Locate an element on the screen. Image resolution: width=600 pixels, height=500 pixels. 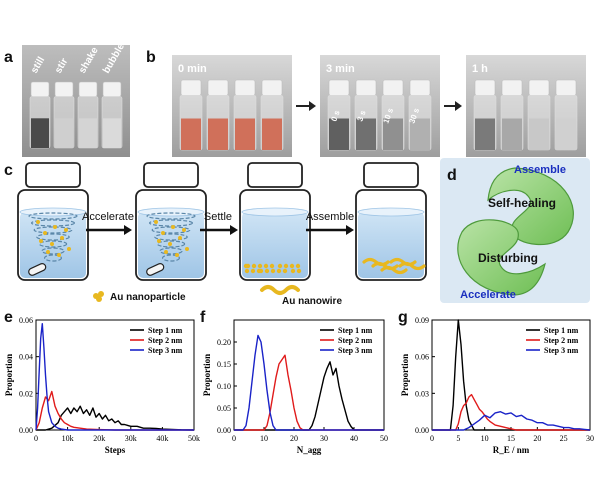
chart-g-xlabel: R_E / nm is located at coordinates (511, 450).